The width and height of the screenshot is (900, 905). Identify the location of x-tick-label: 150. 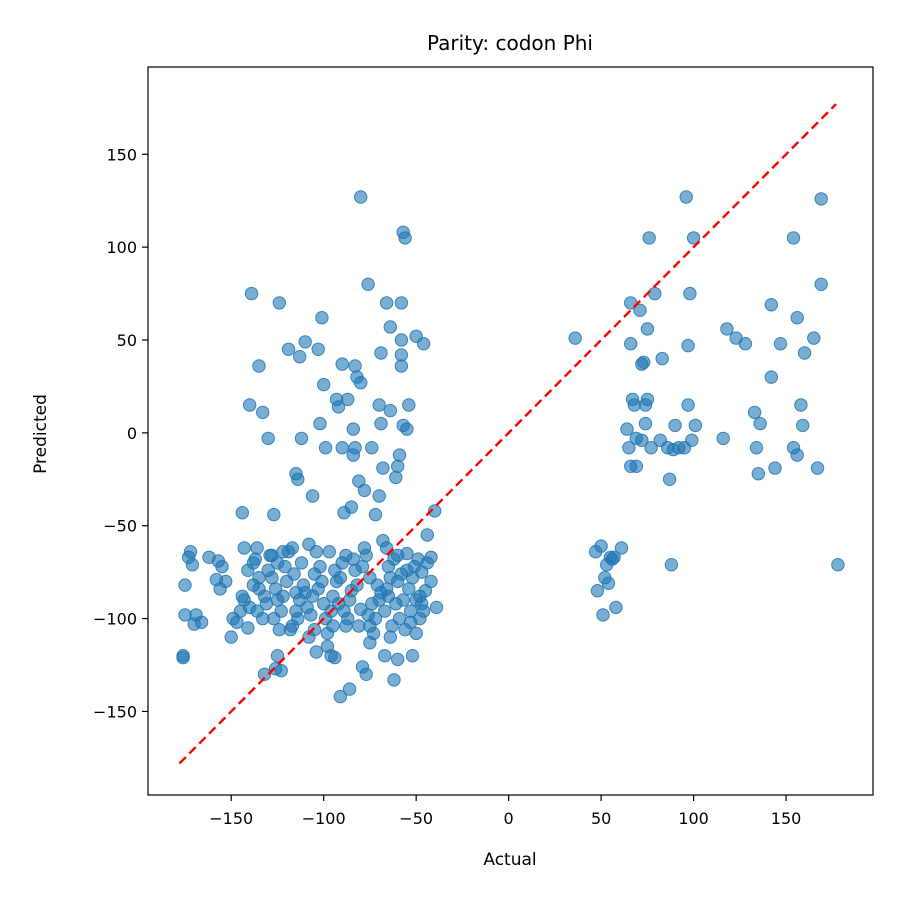
(786, 818).